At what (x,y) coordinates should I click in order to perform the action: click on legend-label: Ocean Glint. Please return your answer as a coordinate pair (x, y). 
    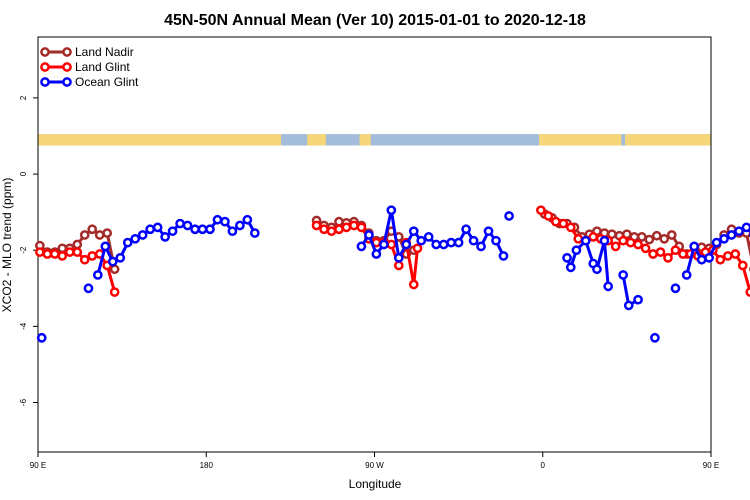
    Looking at the image, I should click on (107, 82).